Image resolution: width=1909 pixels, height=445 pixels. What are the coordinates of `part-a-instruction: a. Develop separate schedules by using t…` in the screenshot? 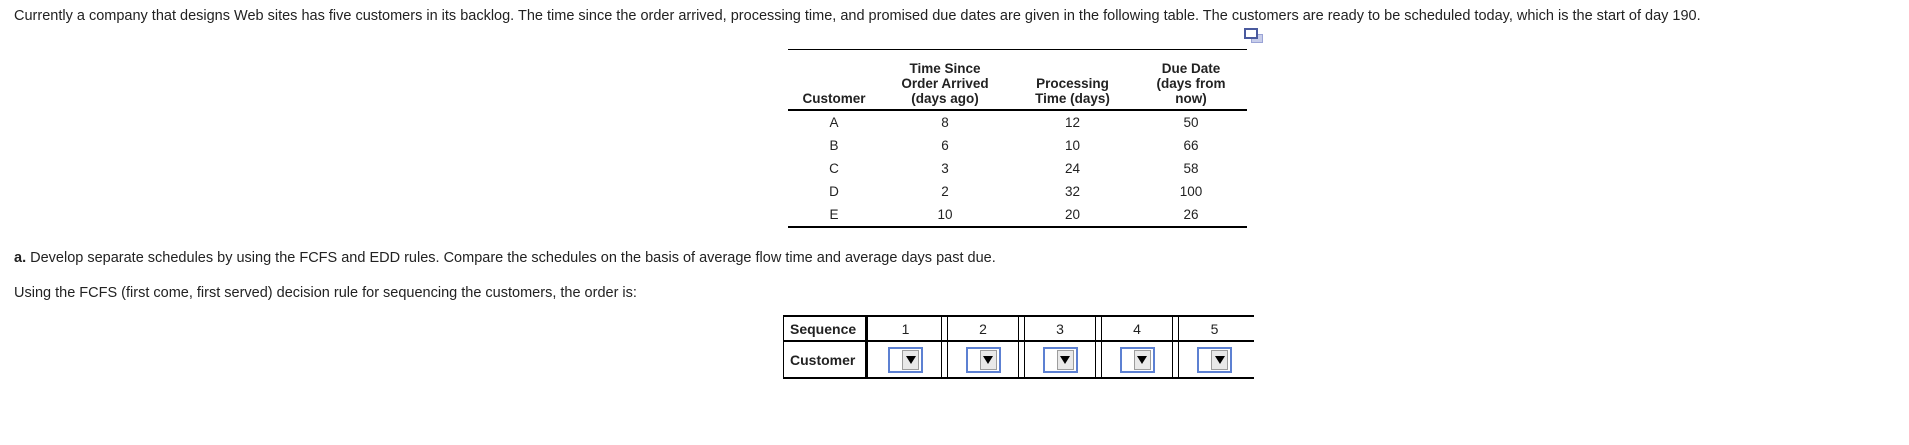 It's located at (505, 258).